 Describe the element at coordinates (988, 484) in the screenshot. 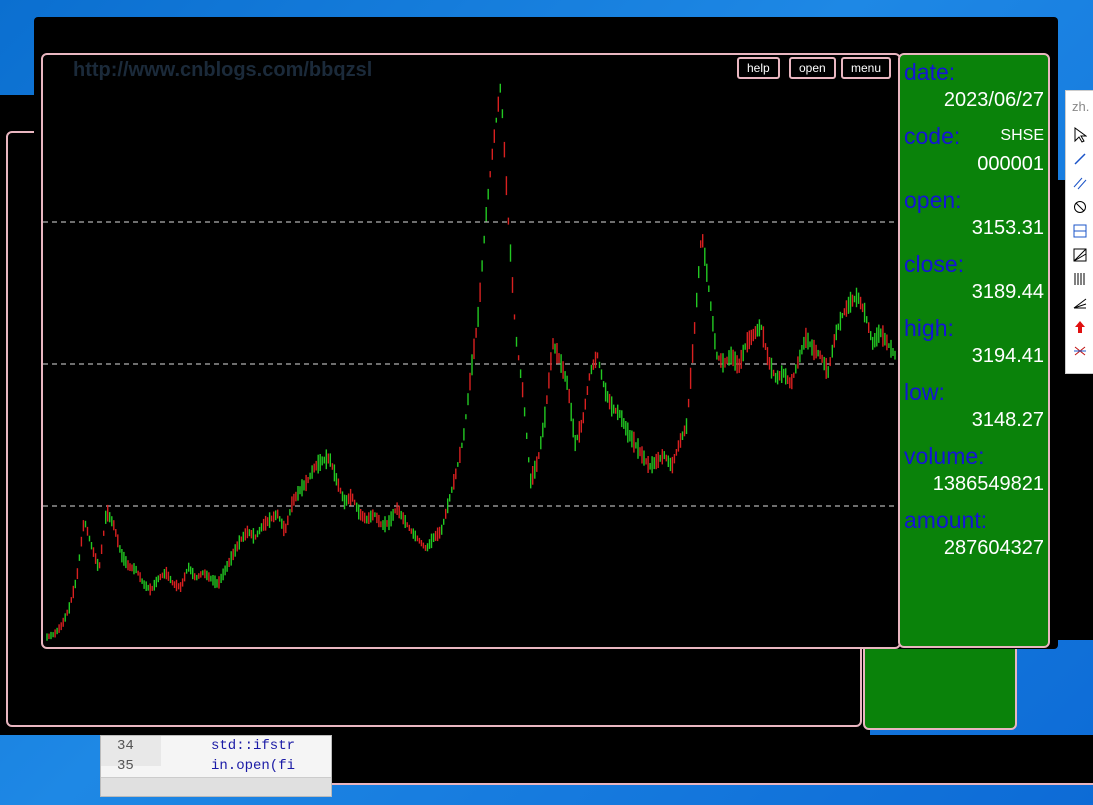

I see `volume-value: 1386549821` at that location.